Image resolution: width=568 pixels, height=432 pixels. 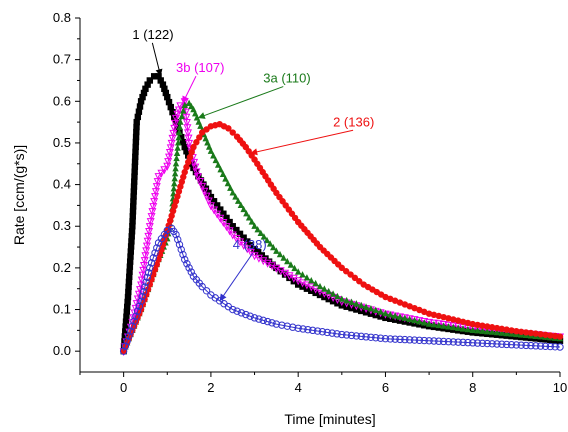 What do you see at coordinates (62, 17) in the screenshot?
I see `y-tick-label: 0.8` at bounding box center [62, 17].